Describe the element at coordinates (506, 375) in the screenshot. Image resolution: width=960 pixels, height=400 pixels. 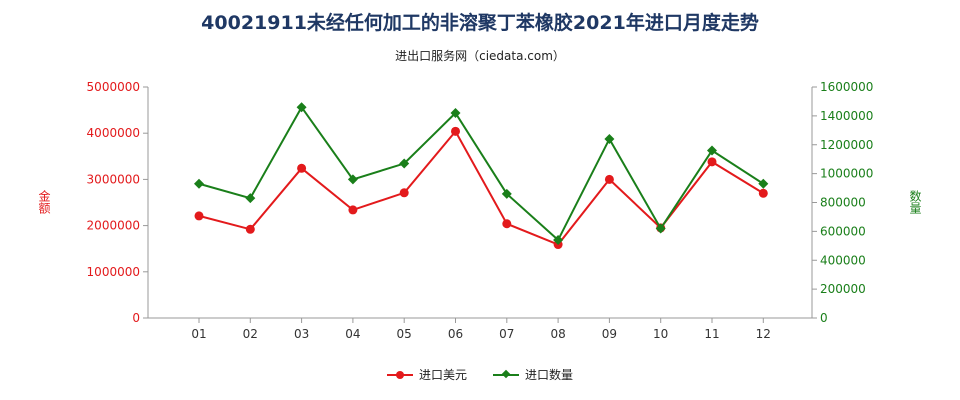
I see `legend-series2-marker` at that location.